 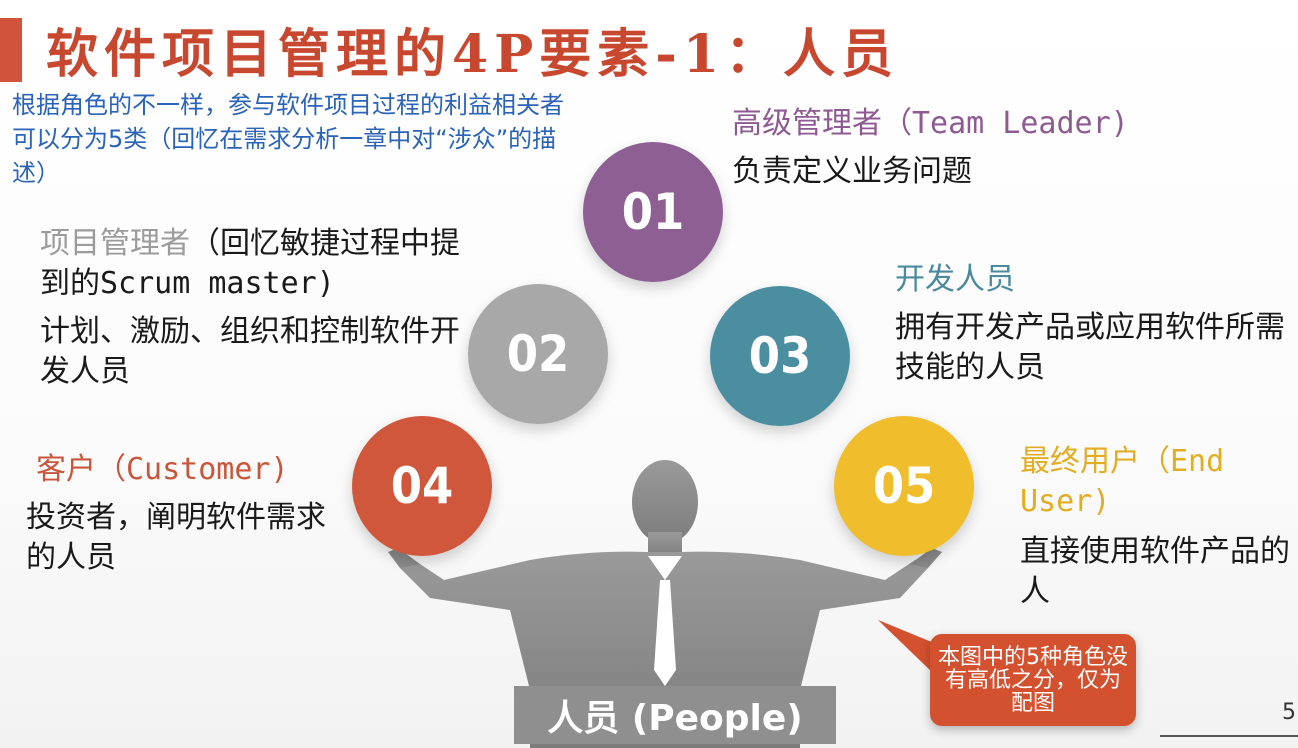 I want to click on role-title-project-manager-main: 项目管理者, so click(x=115, y=243).